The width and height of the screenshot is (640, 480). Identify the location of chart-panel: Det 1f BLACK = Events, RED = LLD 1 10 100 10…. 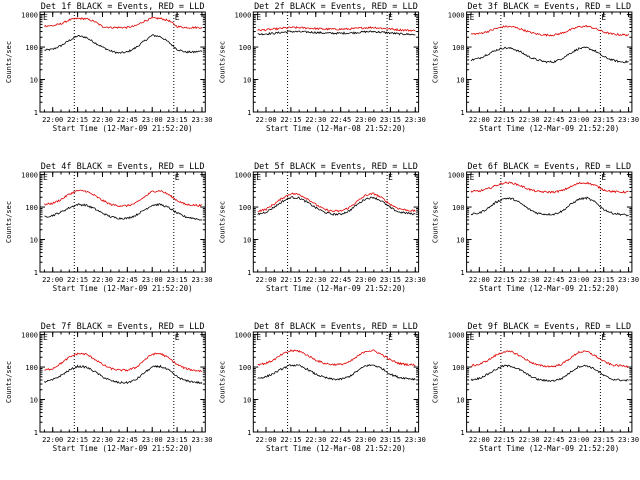
(109, 67).